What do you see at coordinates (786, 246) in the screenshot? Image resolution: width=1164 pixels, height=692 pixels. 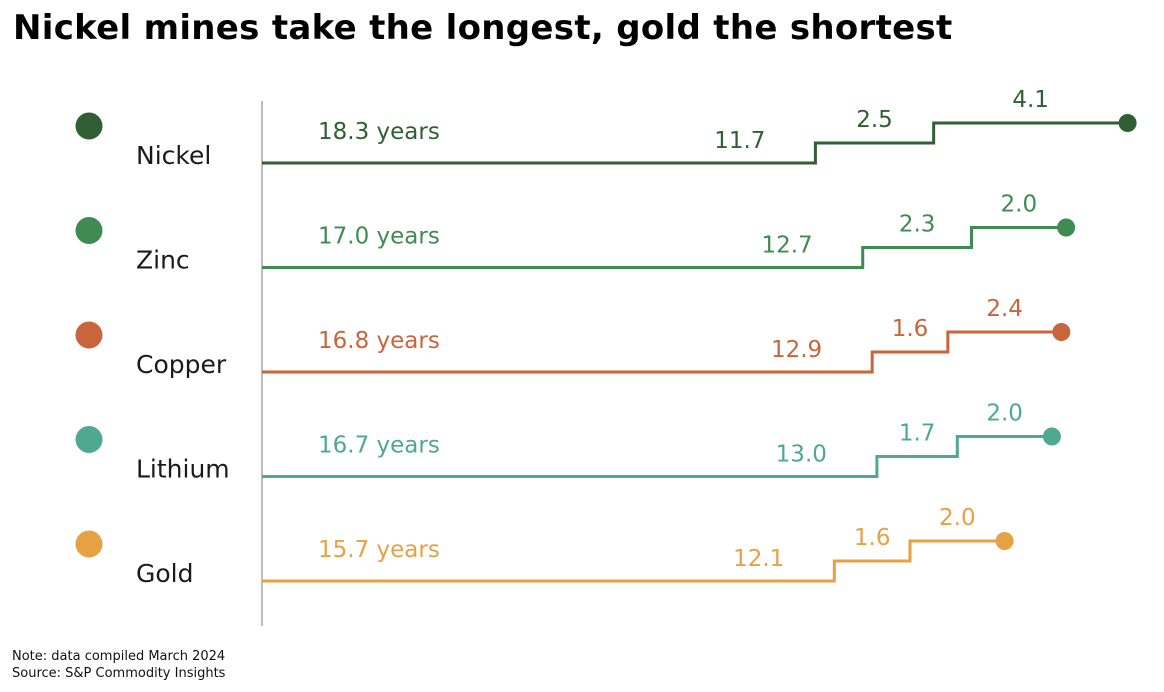 I see `segment-label-zinc: 12.7` at bounding box center [786, 246].